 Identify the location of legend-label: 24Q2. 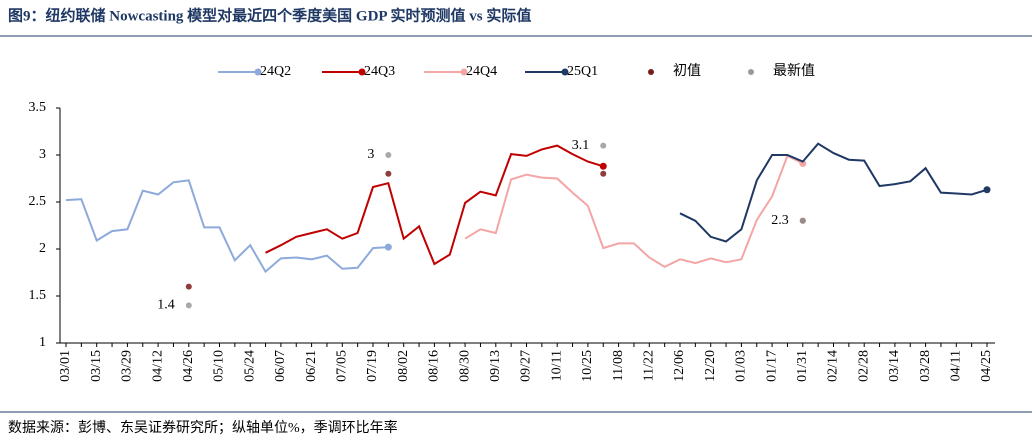
(275, 71).